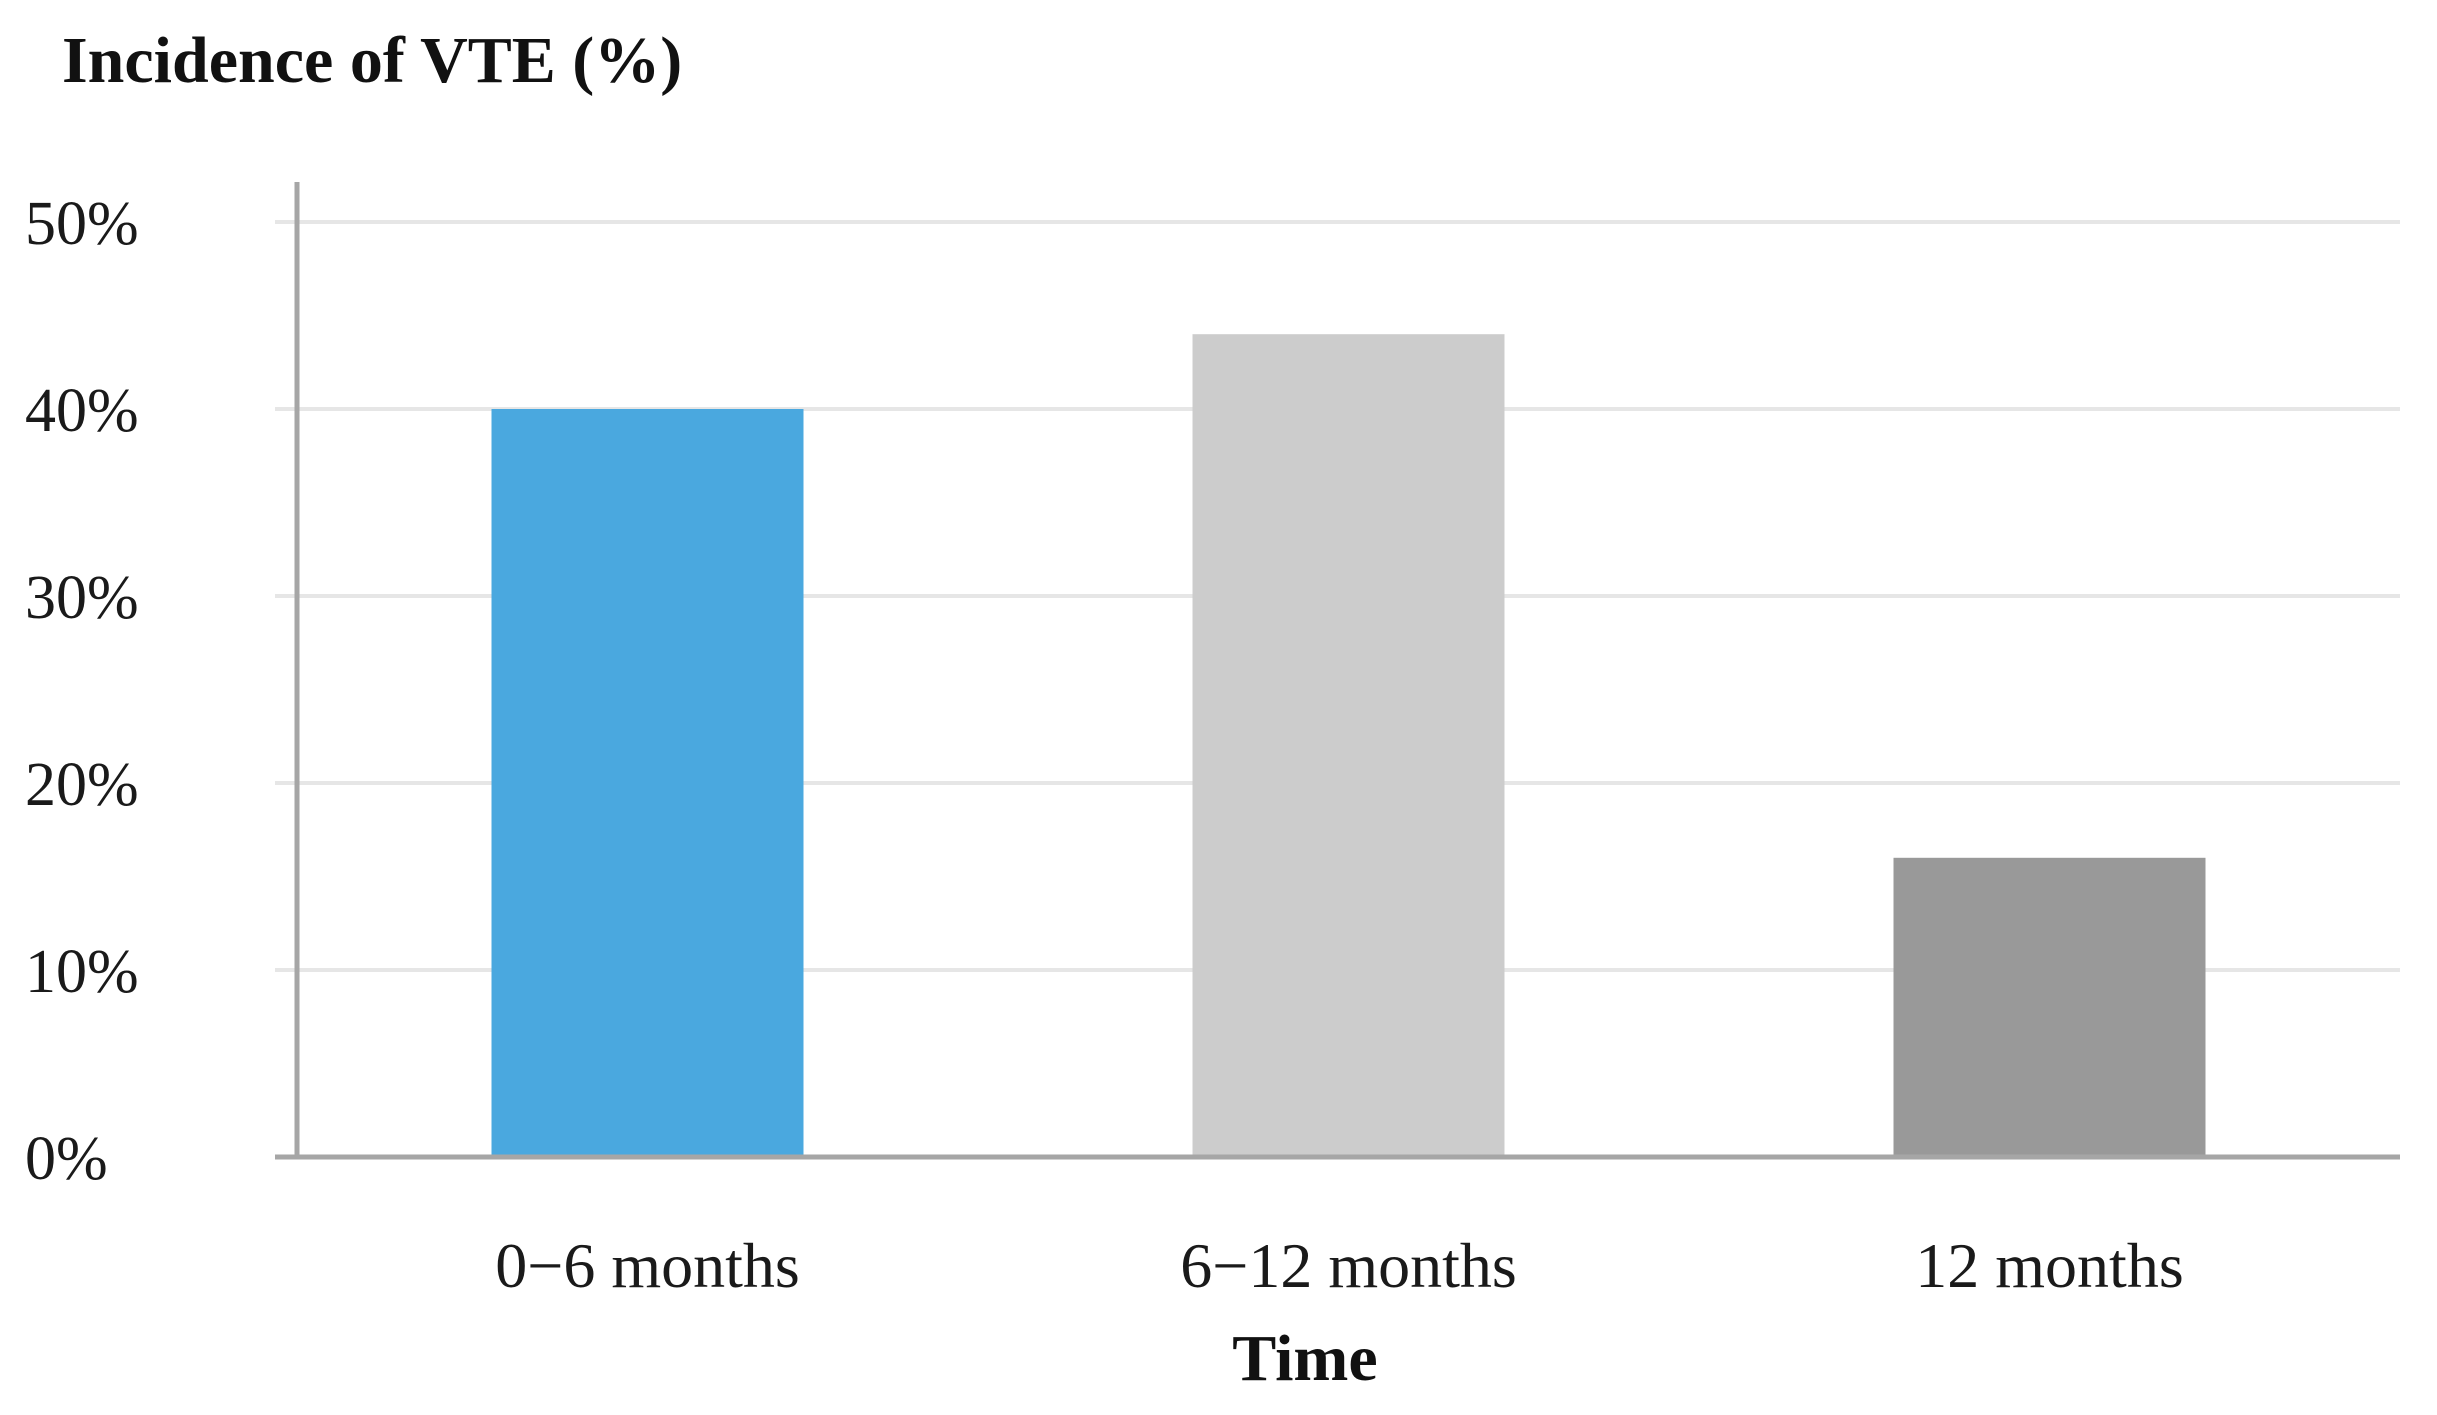 This screenshot has width=2437, height=1415. What do you see at coordinates (647, 1265) in the screenshot?
I see `x-tick-label: 0−6 months` at bounding box center [647, 1265].